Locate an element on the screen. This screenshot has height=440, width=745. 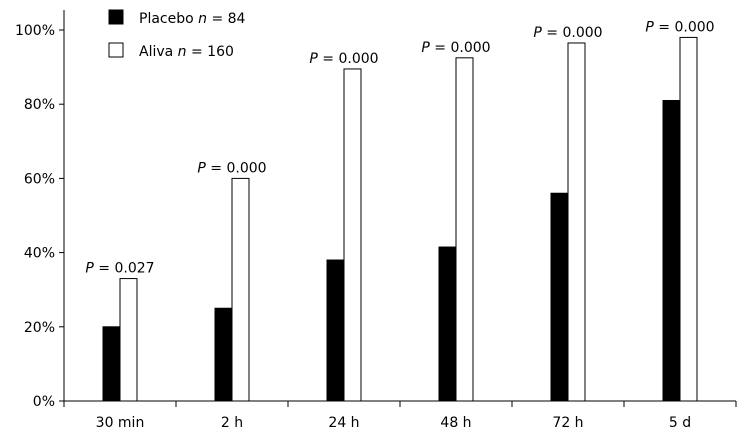
chart-legend: Placebo n = 84 Aliva n = 160 is located at coordinates (177, 34).